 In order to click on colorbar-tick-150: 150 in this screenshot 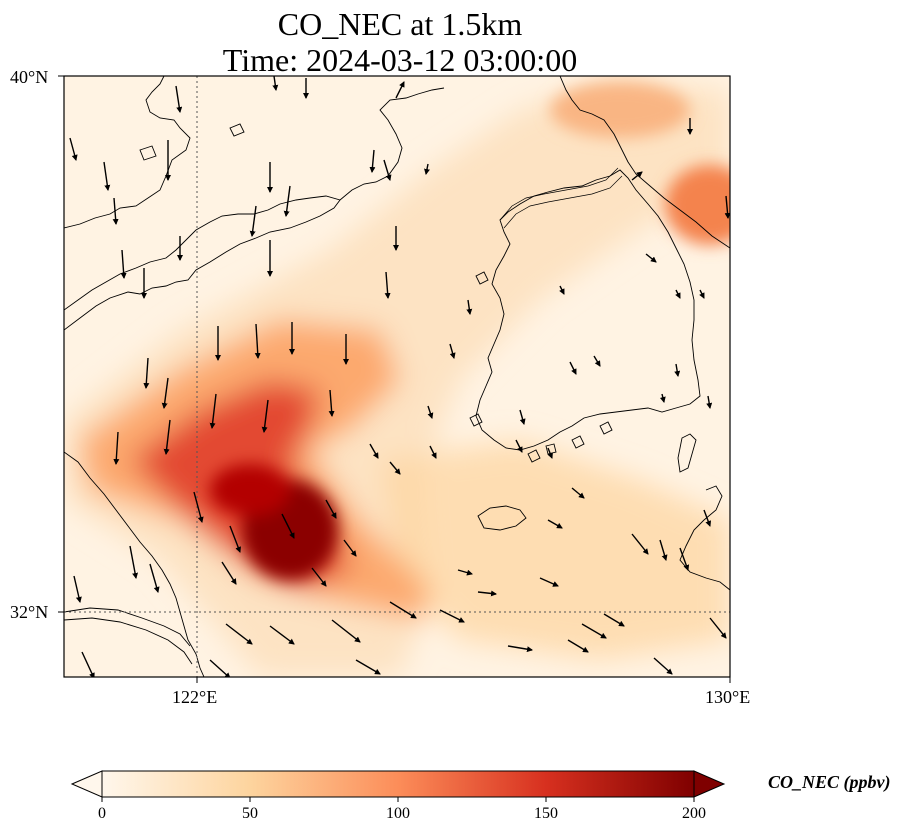, I will do `click(546, 813)`.